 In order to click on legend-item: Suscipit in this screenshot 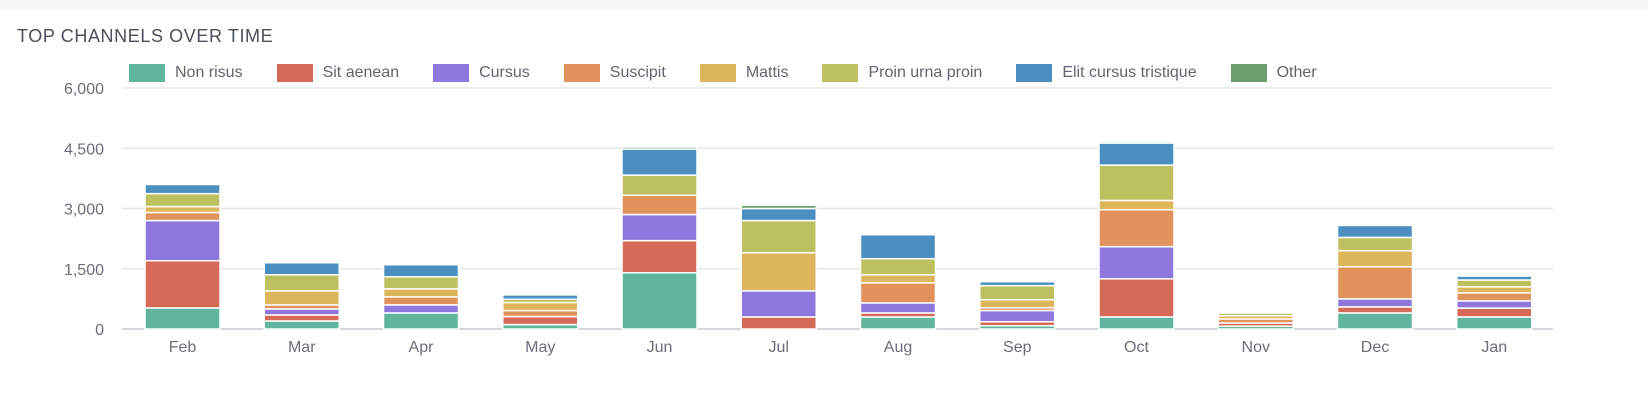, I will do `click(614, 73)`.